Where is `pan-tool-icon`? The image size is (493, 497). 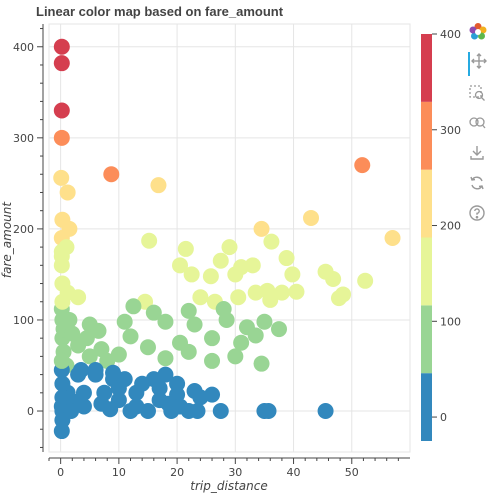
pan-tool-icon is located at coordinates (480, 64).